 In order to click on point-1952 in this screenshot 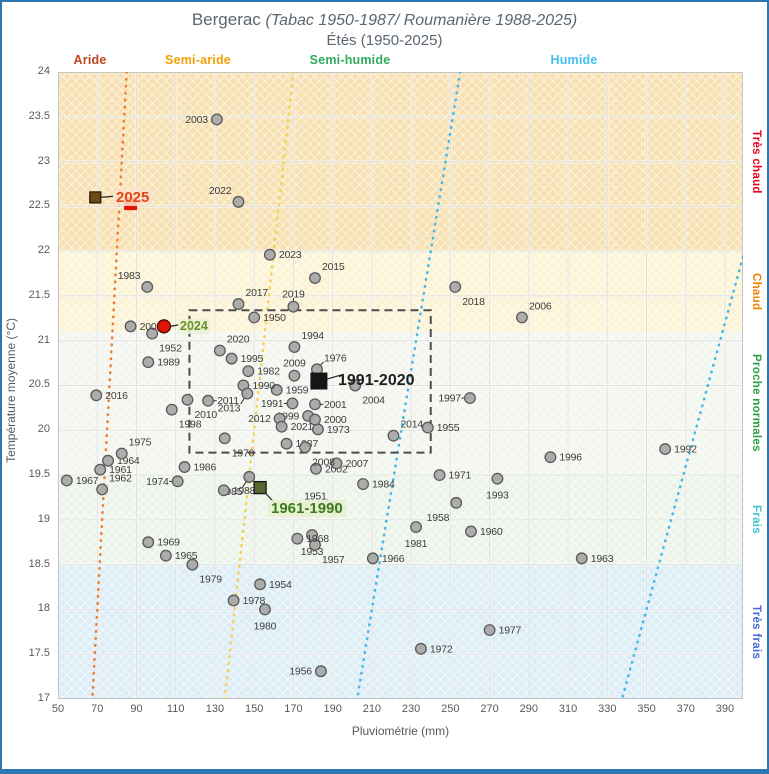, I will do `click(152, 333)`.